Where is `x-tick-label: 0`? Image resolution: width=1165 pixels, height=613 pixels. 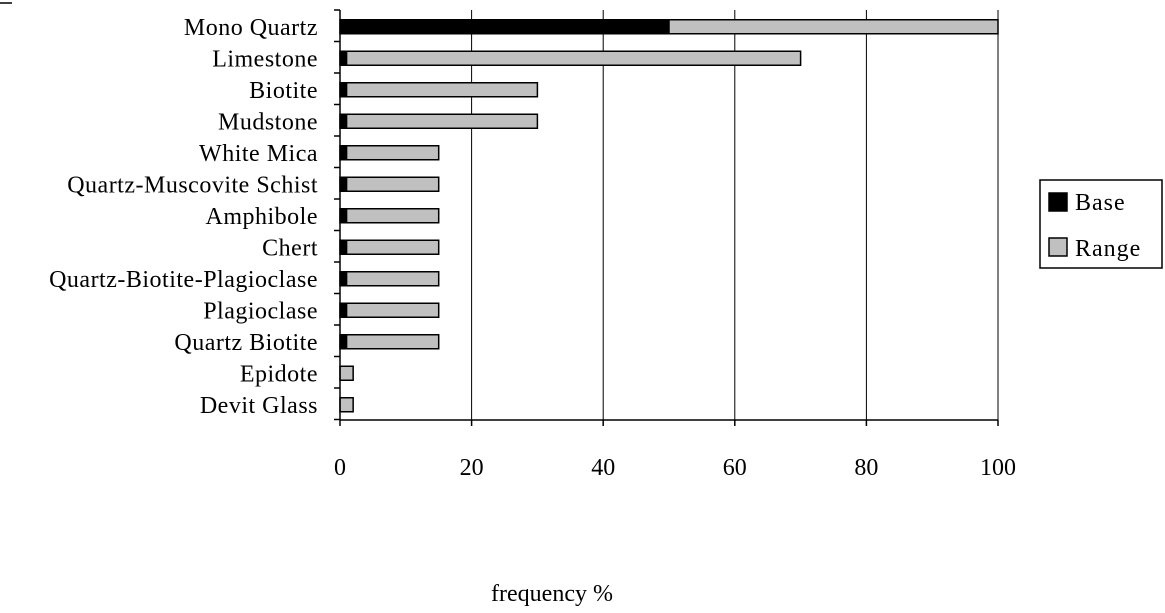 x-tick-label: 0 is located at coordinates (340, 468).